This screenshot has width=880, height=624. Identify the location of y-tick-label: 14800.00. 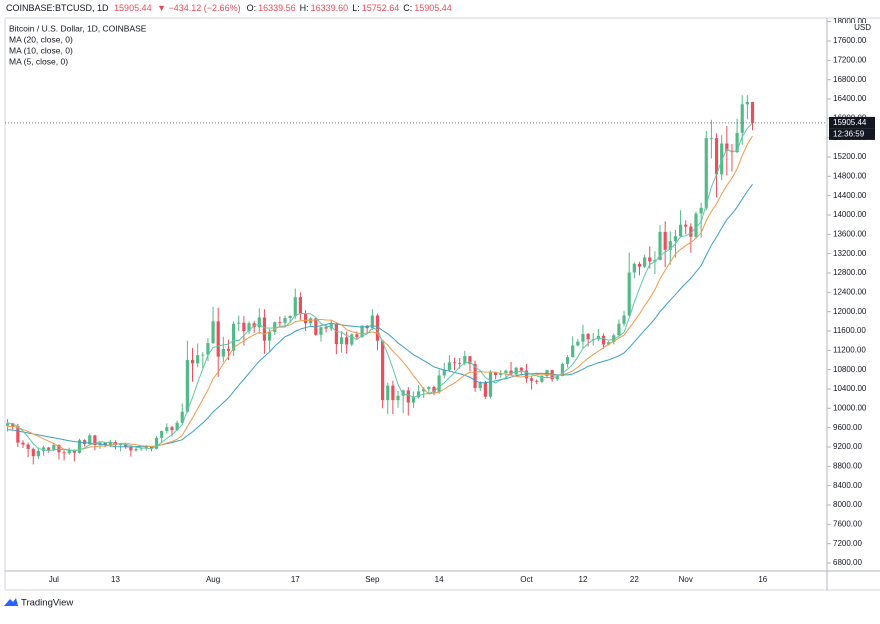
(850, 175).